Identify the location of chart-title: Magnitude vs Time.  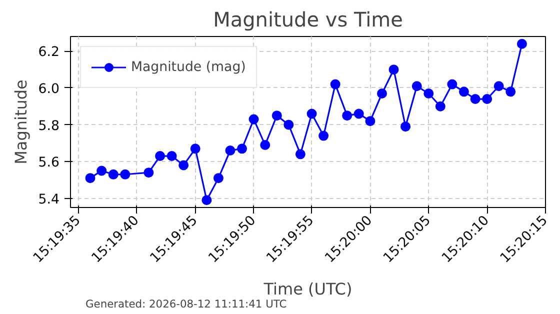
(308, 20).